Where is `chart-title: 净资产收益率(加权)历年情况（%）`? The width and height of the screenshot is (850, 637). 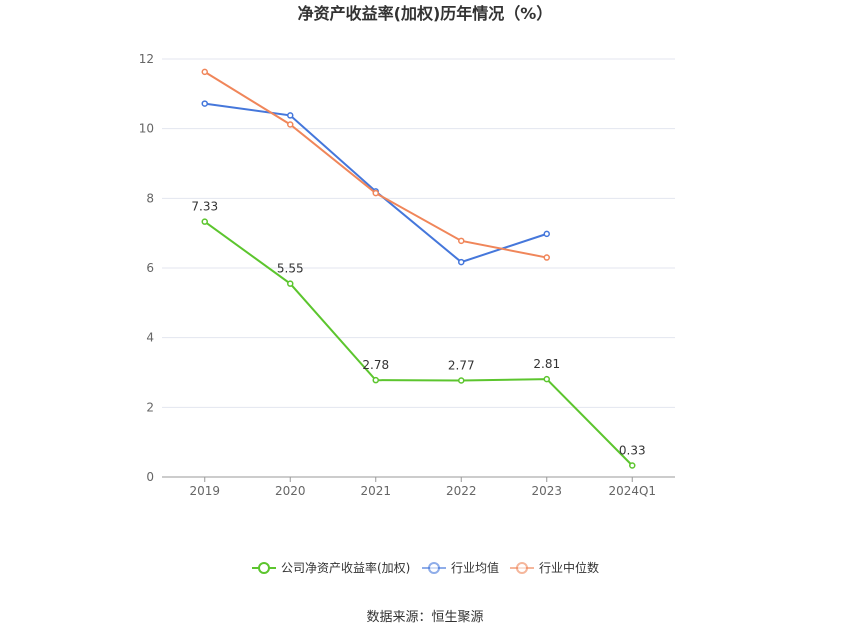
chart-title: 净资产收益率(加权)历年情况（%） is located at coordinates (425, 13).